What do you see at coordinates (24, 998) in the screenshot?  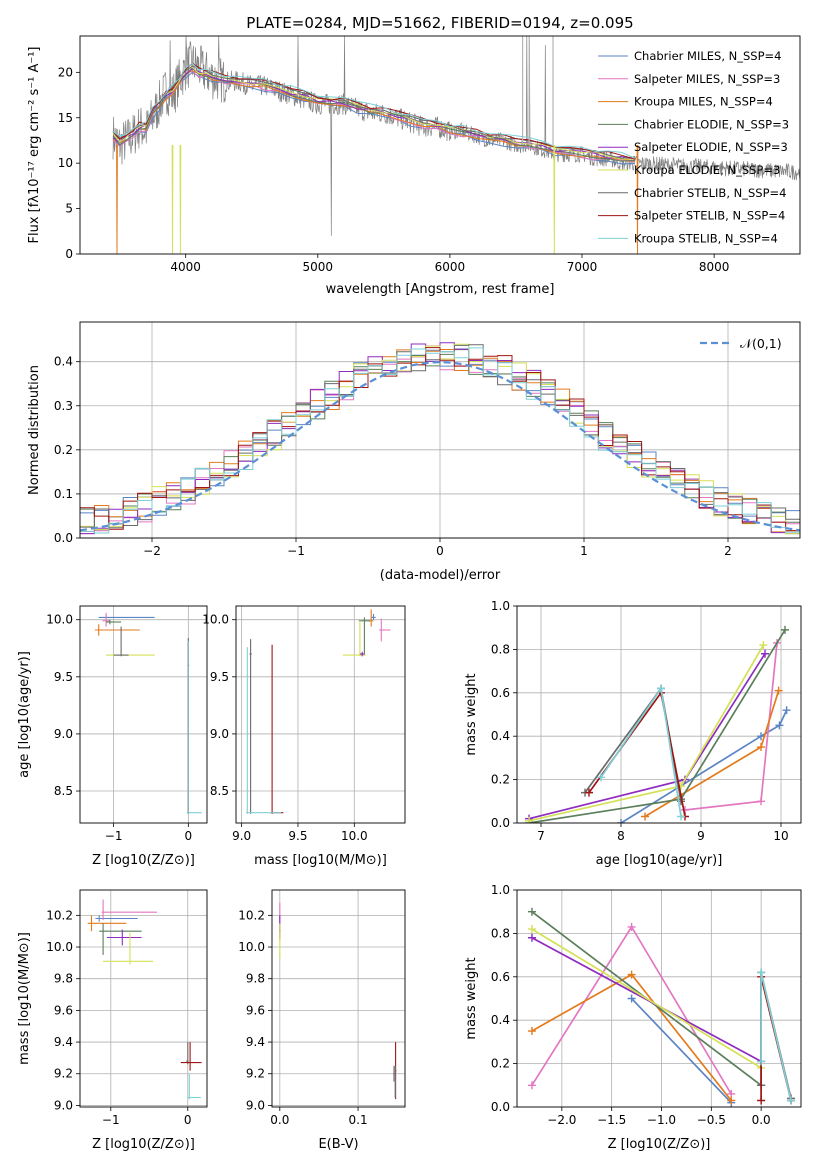 I see `y-axis-label: mass [log10(M/M⊙)]` at bounding box center [24, 998].